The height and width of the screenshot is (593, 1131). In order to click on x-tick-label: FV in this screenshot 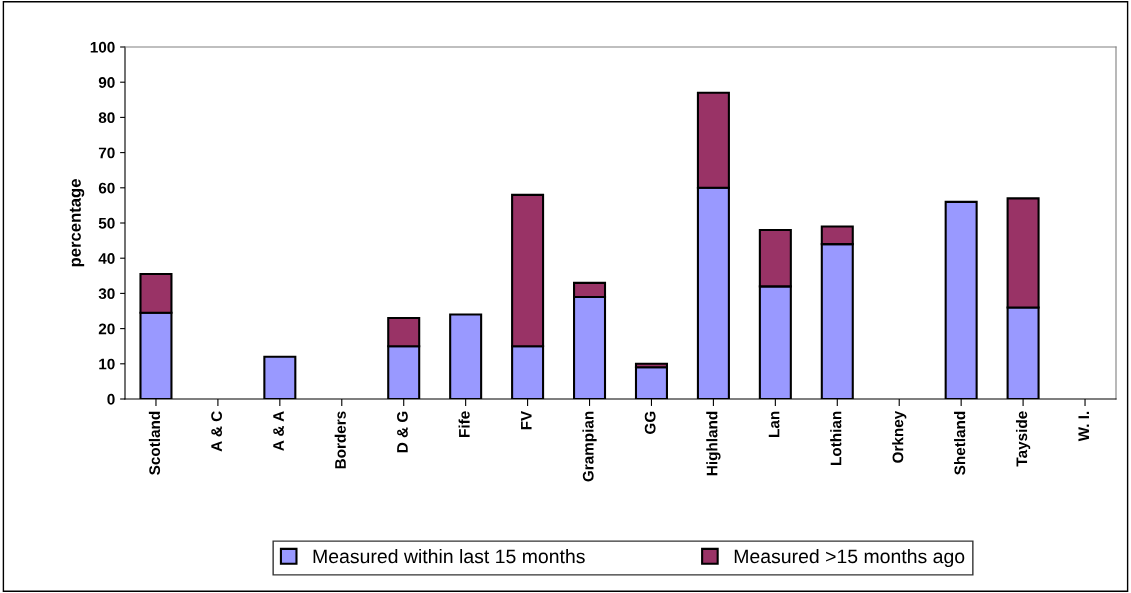, I will do `click(526, 420)`.